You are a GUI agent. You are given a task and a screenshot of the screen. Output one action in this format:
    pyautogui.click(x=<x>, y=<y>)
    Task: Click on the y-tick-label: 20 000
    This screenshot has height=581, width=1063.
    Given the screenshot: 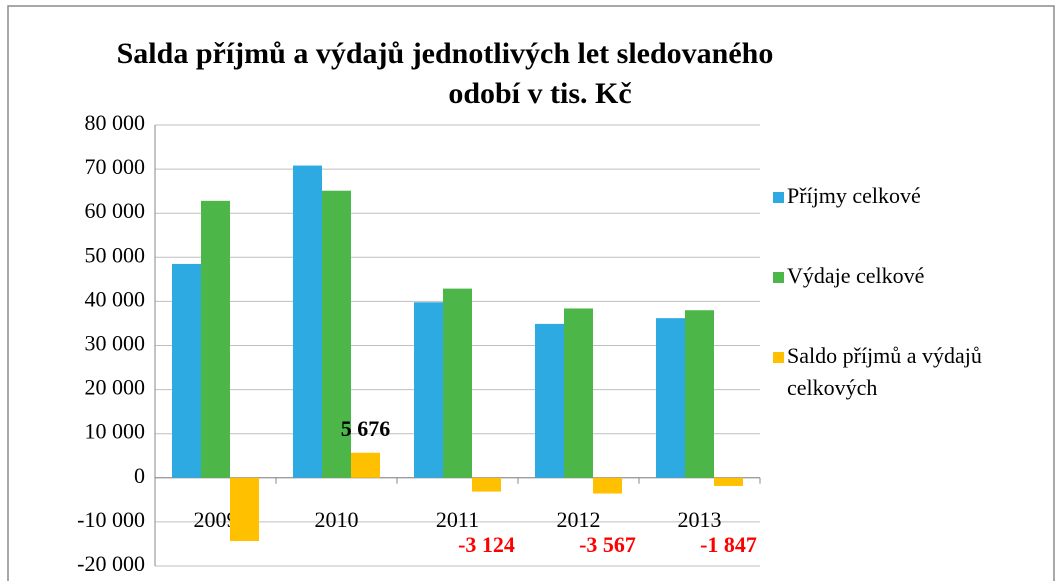 What is the action you would take?
    pyautogui.click(x=115, y=387)
    